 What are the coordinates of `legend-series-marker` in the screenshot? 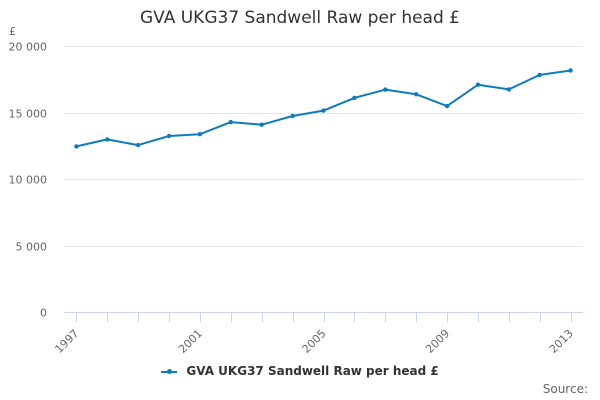 It's located at (169, 371).